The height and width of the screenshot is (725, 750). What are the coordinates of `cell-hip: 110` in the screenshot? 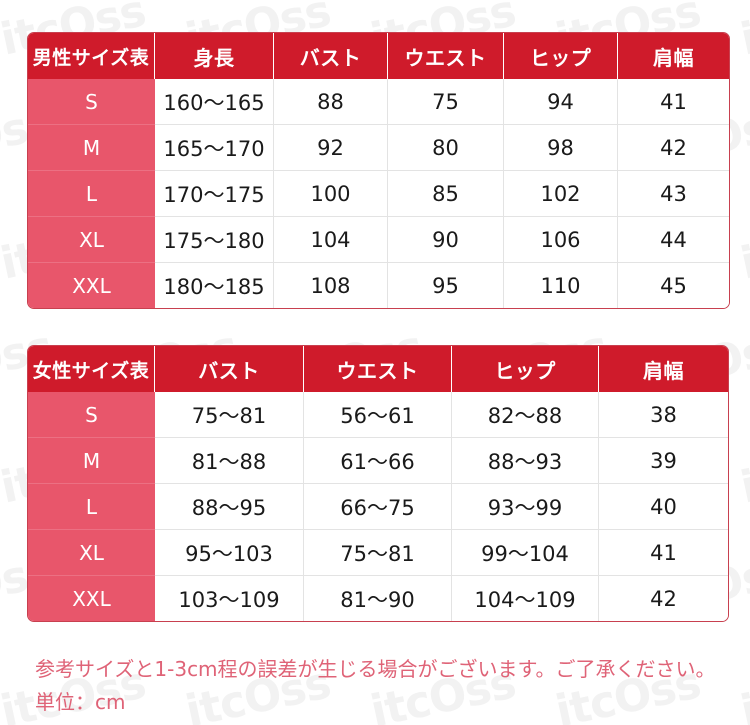 It's located at (561, 285).